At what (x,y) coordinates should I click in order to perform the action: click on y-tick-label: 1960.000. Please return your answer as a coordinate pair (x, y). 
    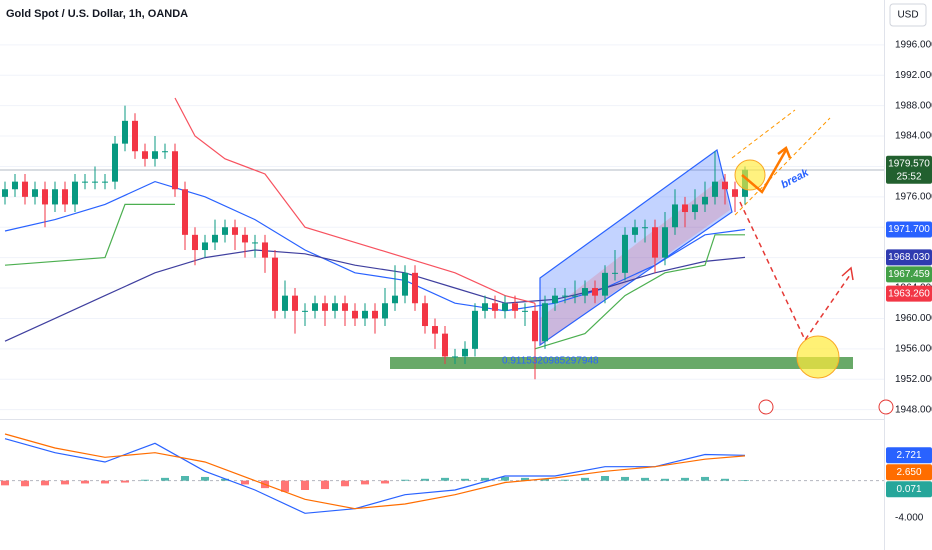
    Looking at the image, I should click on (913, 318).